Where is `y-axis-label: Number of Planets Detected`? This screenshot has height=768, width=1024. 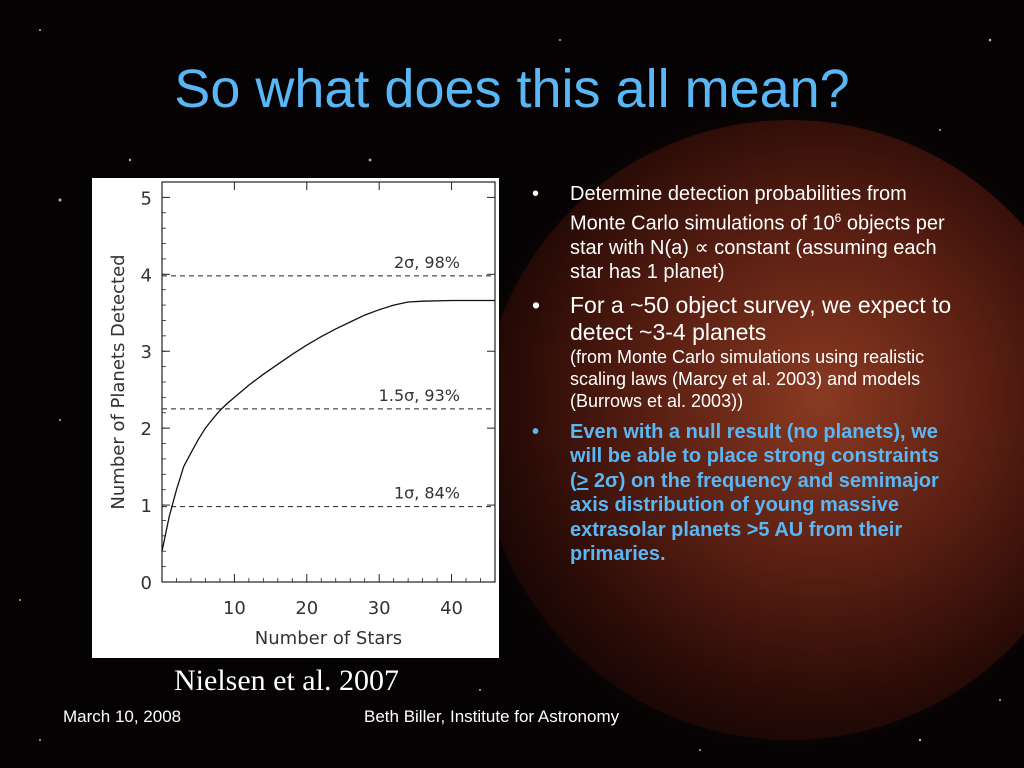
y-axis-label: Number of Planets Detected is located at coordinates (118, 381).